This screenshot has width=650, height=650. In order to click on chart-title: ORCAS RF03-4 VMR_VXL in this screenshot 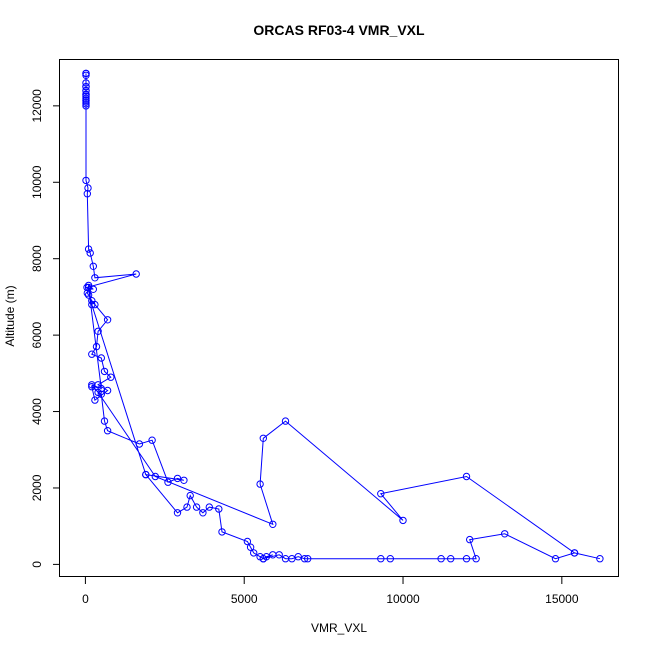, I will do `click(339, 30)`.